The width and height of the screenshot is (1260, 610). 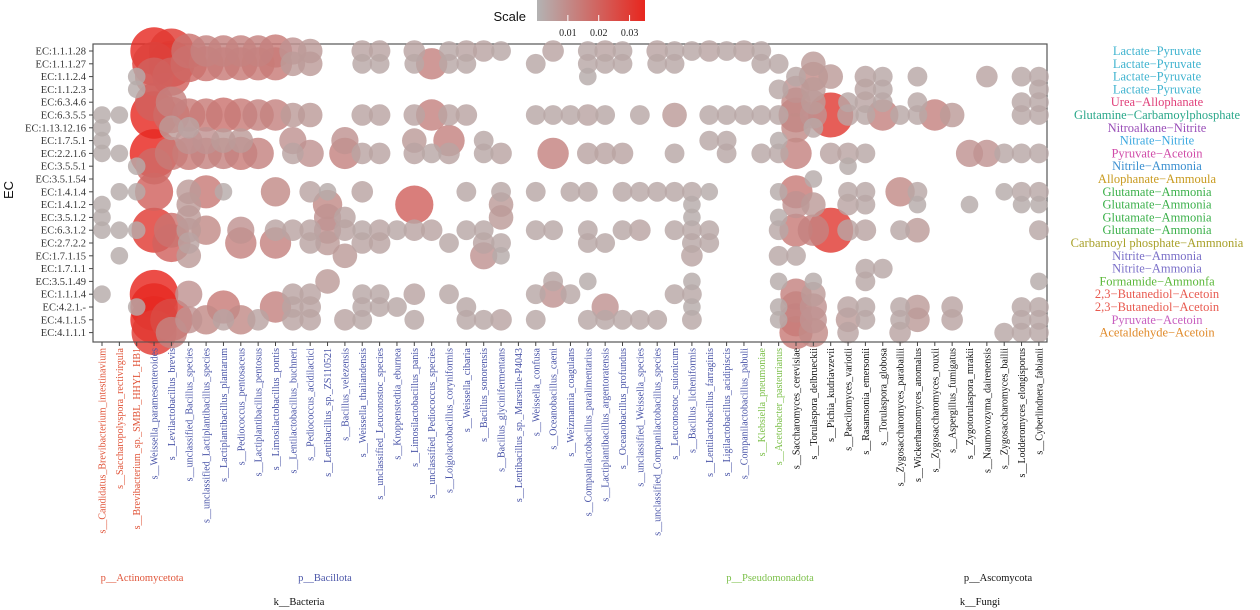 I want to click on y-axis-title: EC, so click(x=8, y=190).